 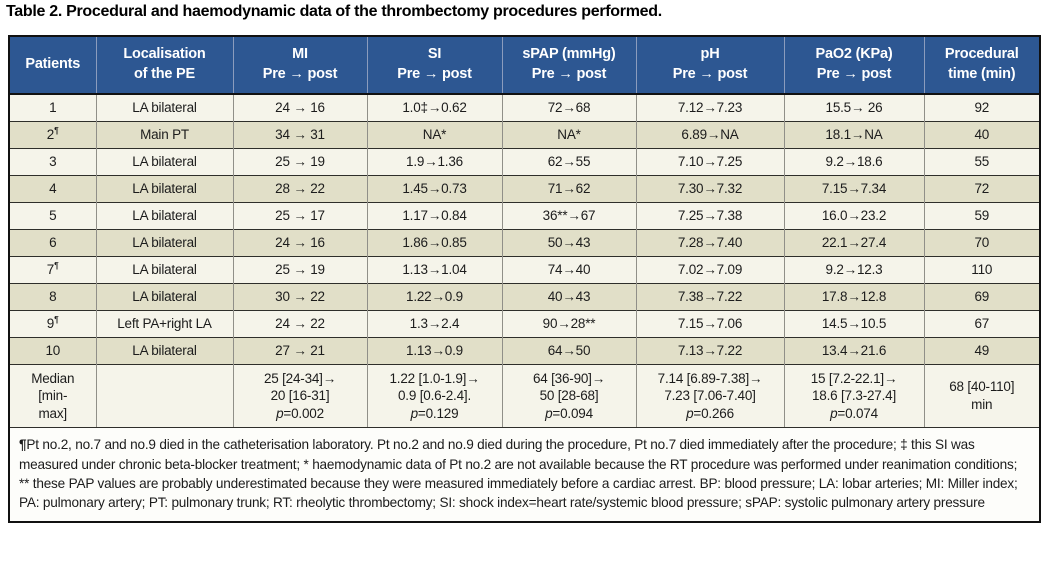 I want to click on cell-time: 40, so click(x=981, y=134).